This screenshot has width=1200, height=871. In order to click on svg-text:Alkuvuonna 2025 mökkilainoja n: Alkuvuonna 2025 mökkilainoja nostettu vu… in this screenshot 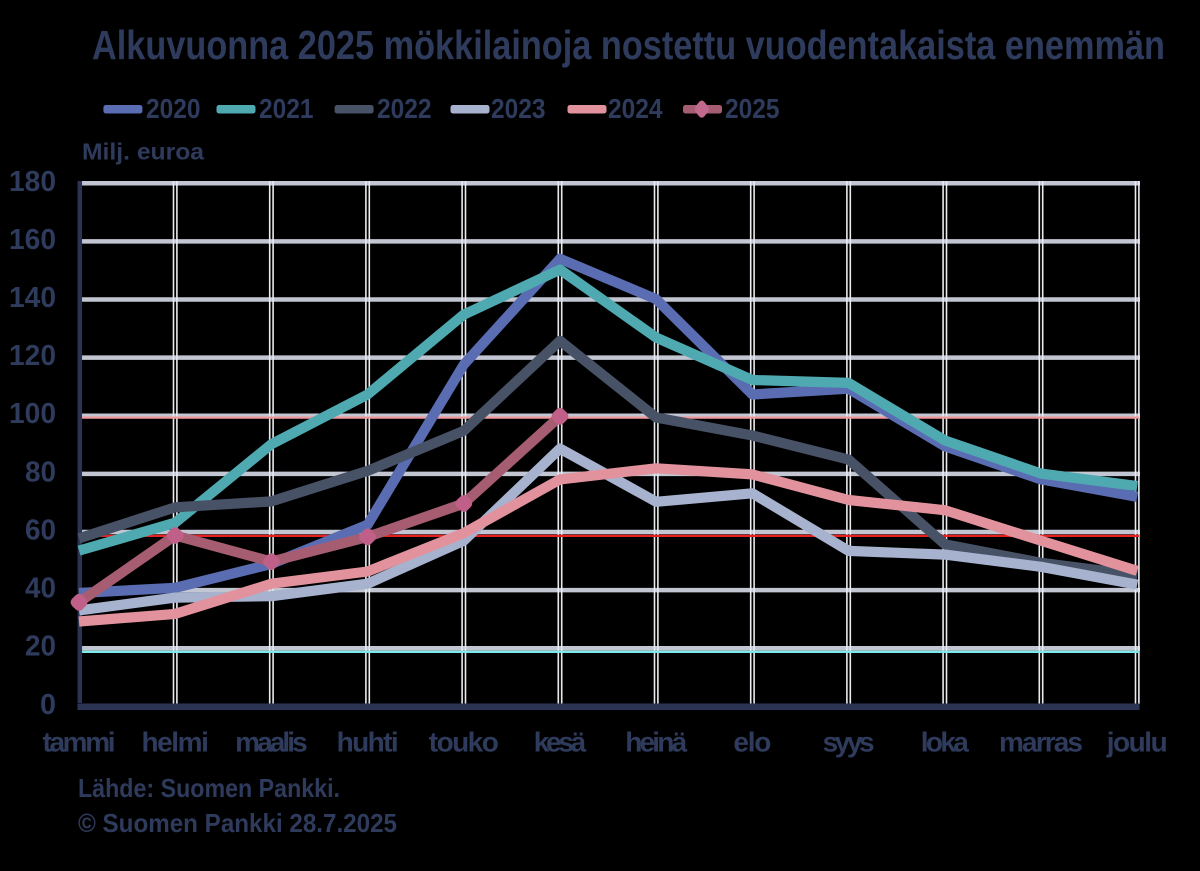, I will do `click(628, 45)`.